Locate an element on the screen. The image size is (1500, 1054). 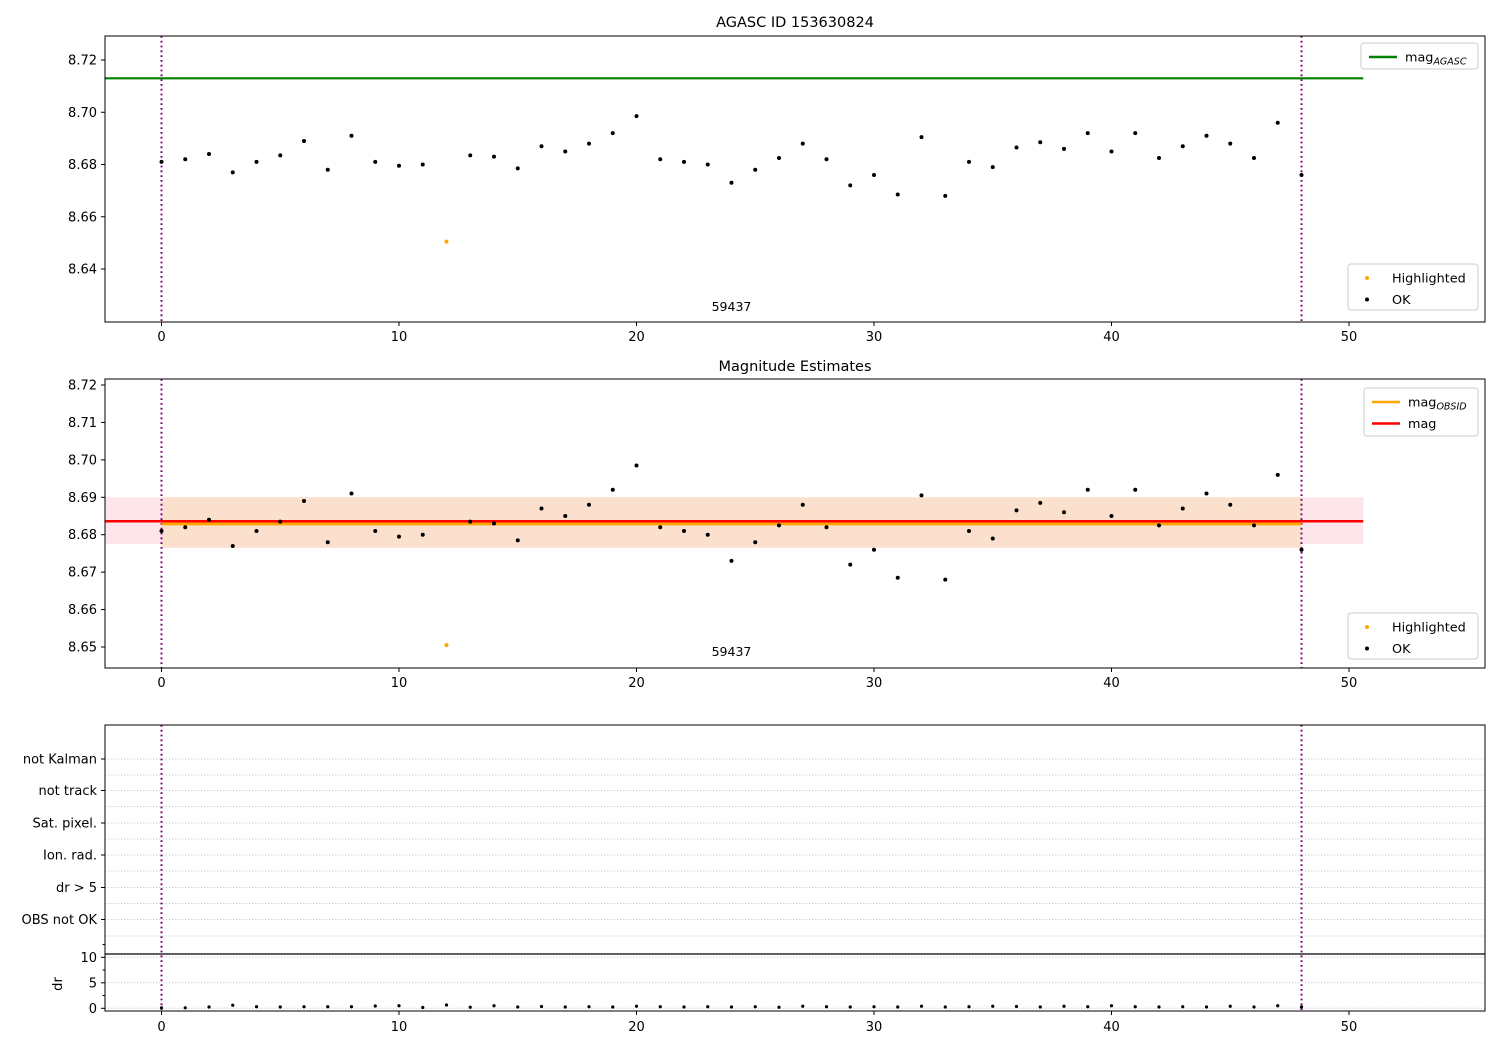
flag-label: Ion. rad. is located at coordinates (70, 856).